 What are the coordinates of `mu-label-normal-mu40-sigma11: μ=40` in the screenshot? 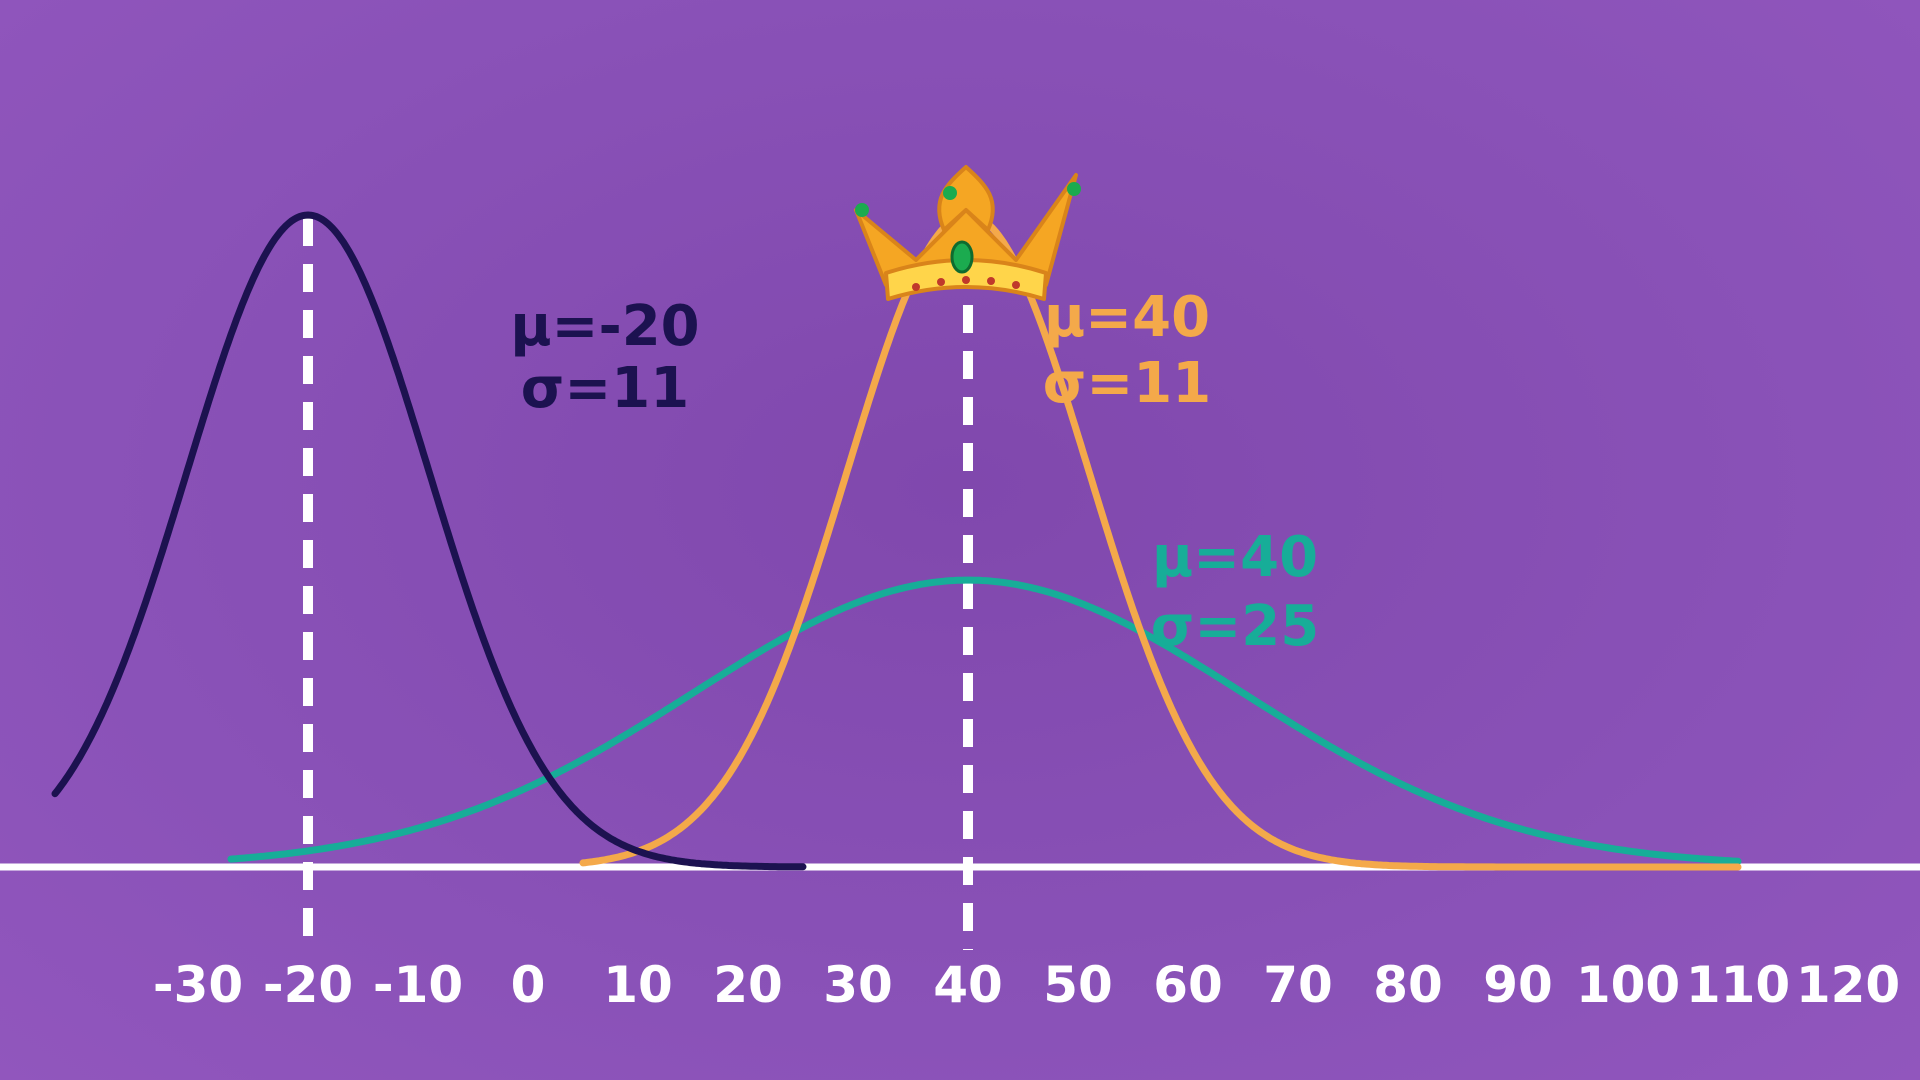 It's located at (1127, 317).